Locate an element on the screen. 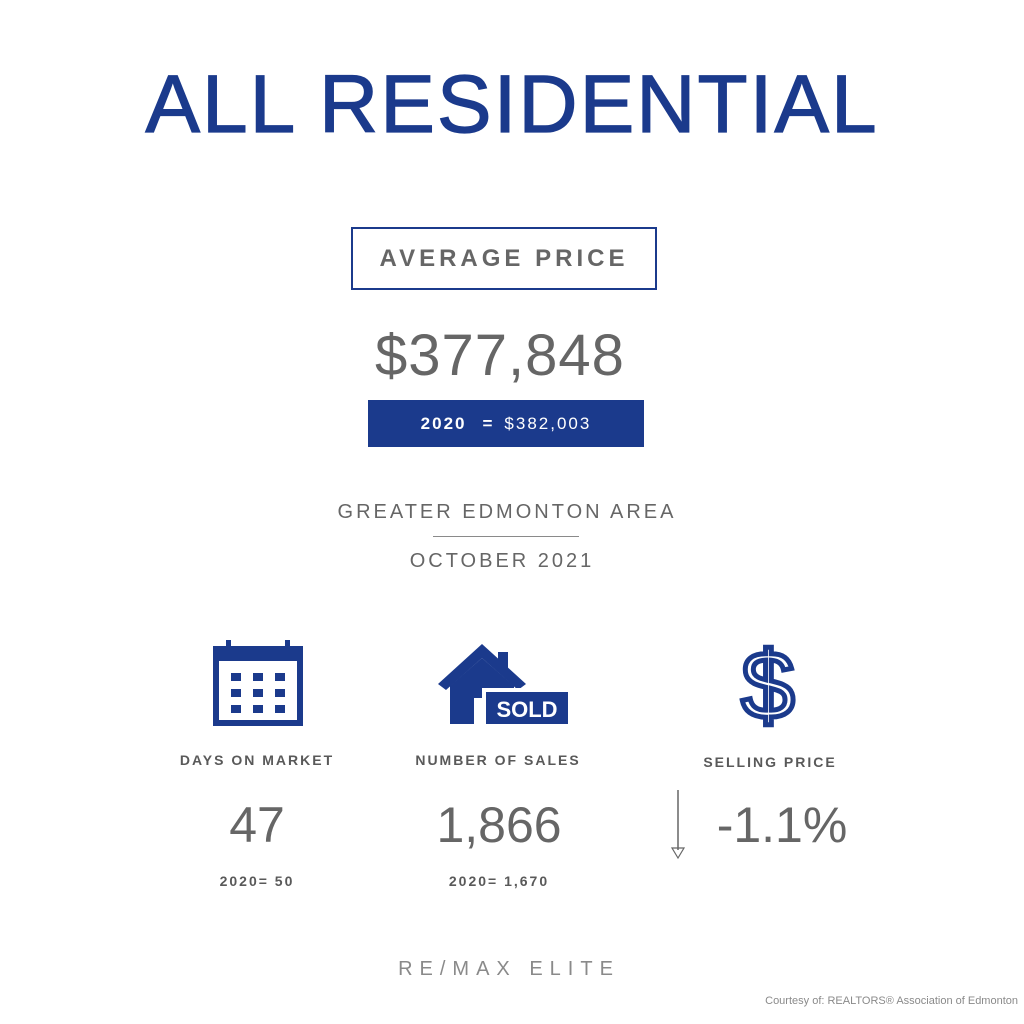 Image resolution: width=1024 pixels, height=1024 pixels. number-of-sales-label: NUMBER OF SALES is located at coordinates (498, 760).